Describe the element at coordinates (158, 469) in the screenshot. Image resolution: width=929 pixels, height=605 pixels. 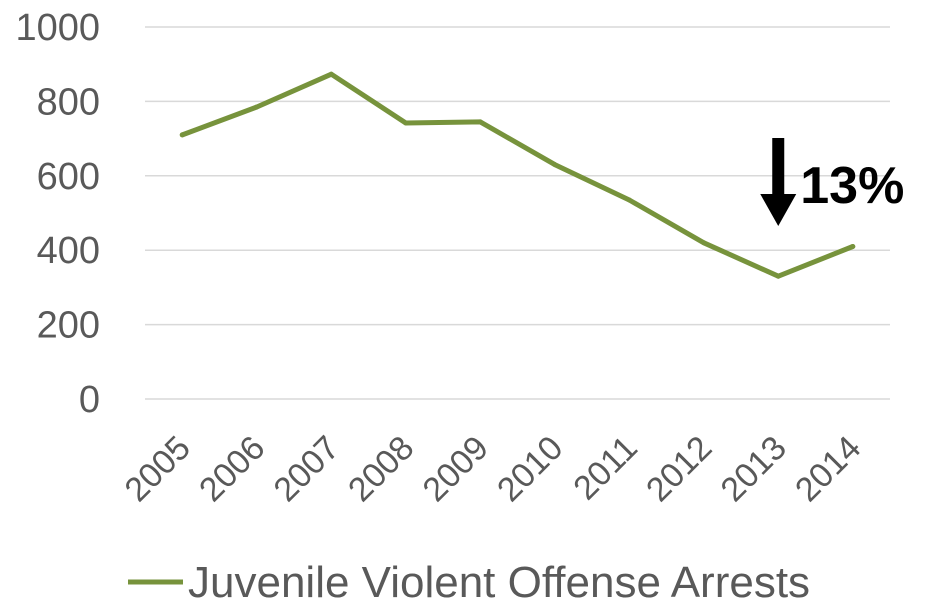
I see `x-tick-label: 2005` at that location.